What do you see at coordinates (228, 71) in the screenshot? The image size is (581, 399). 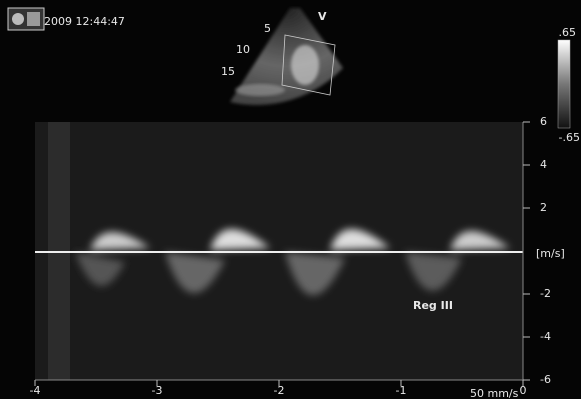 I see `depth-label: 15` at bounding box center [228, 71].